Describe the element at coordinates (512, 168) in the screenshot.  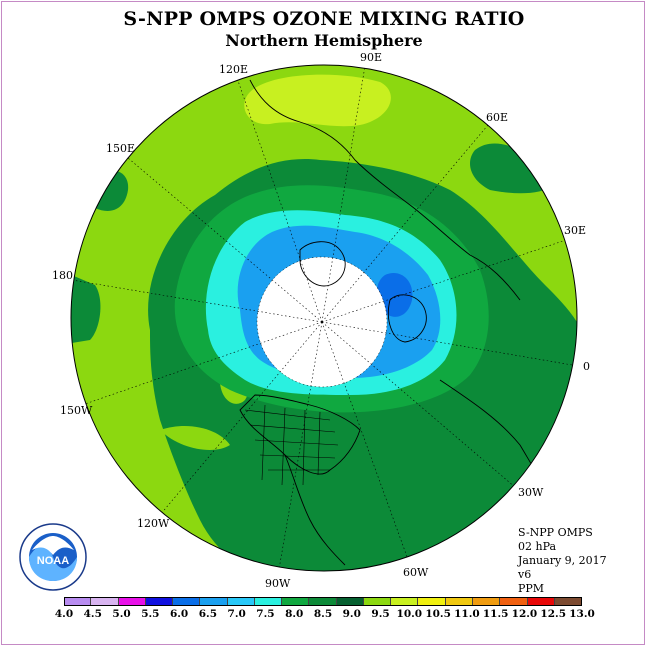
I see `dark-green-blob-northeast` at that location.